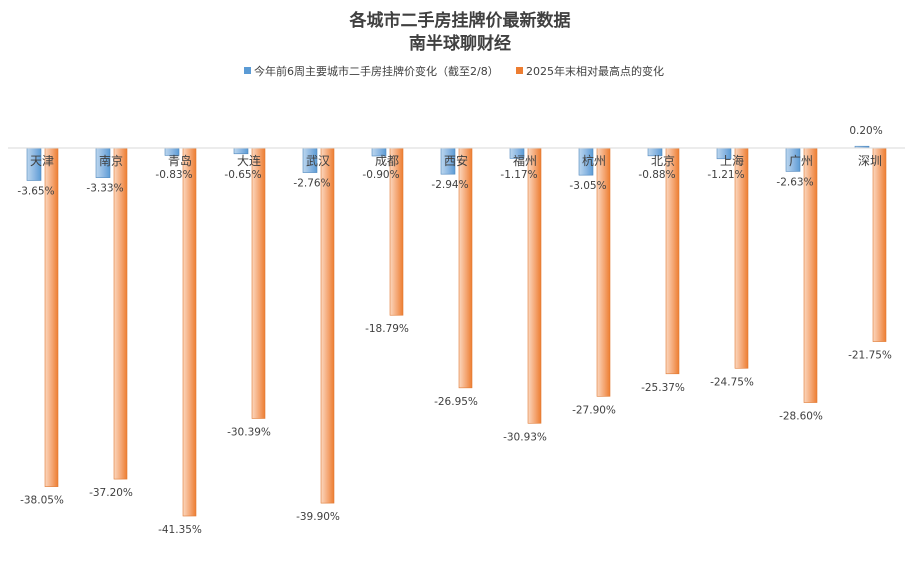  I want to click on category-label: 北京, so click(663, 161).